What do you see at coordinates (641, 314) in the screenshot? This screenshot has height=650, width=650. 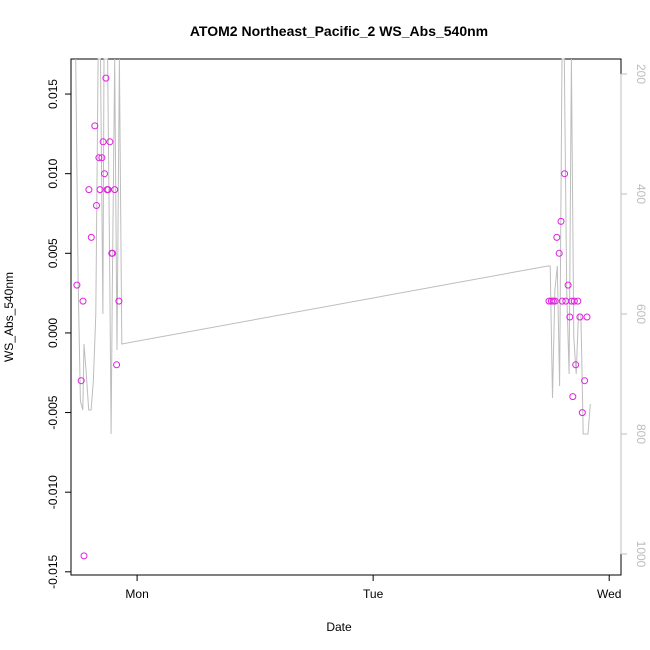 I see `y2-tick-label: 600` at bounding box center [641, 314].